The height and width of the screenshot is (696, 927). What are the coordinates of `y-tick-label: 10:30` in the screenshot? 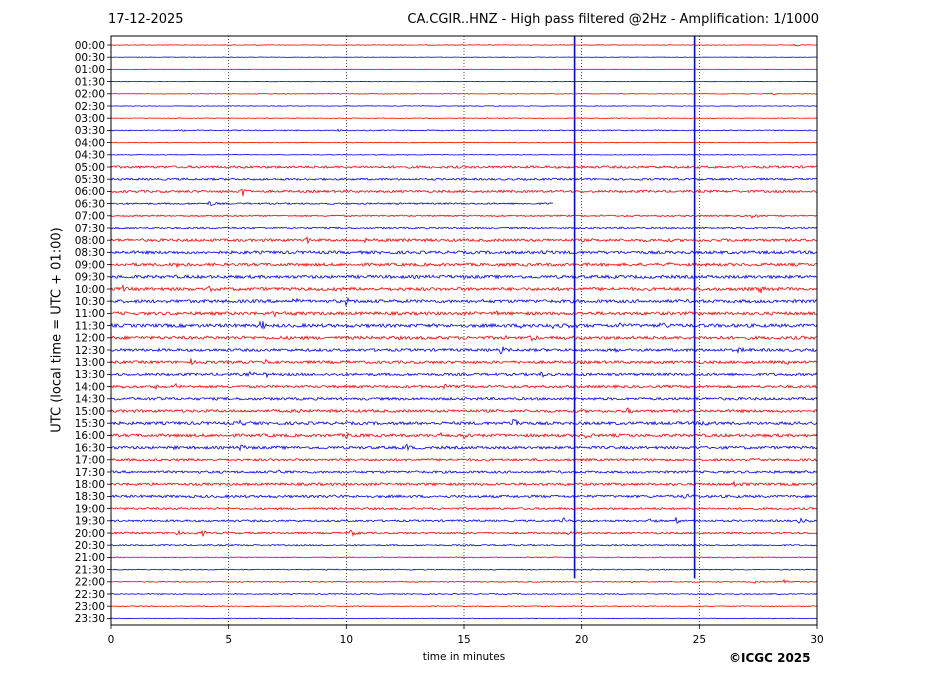 It's located at (90, 302).